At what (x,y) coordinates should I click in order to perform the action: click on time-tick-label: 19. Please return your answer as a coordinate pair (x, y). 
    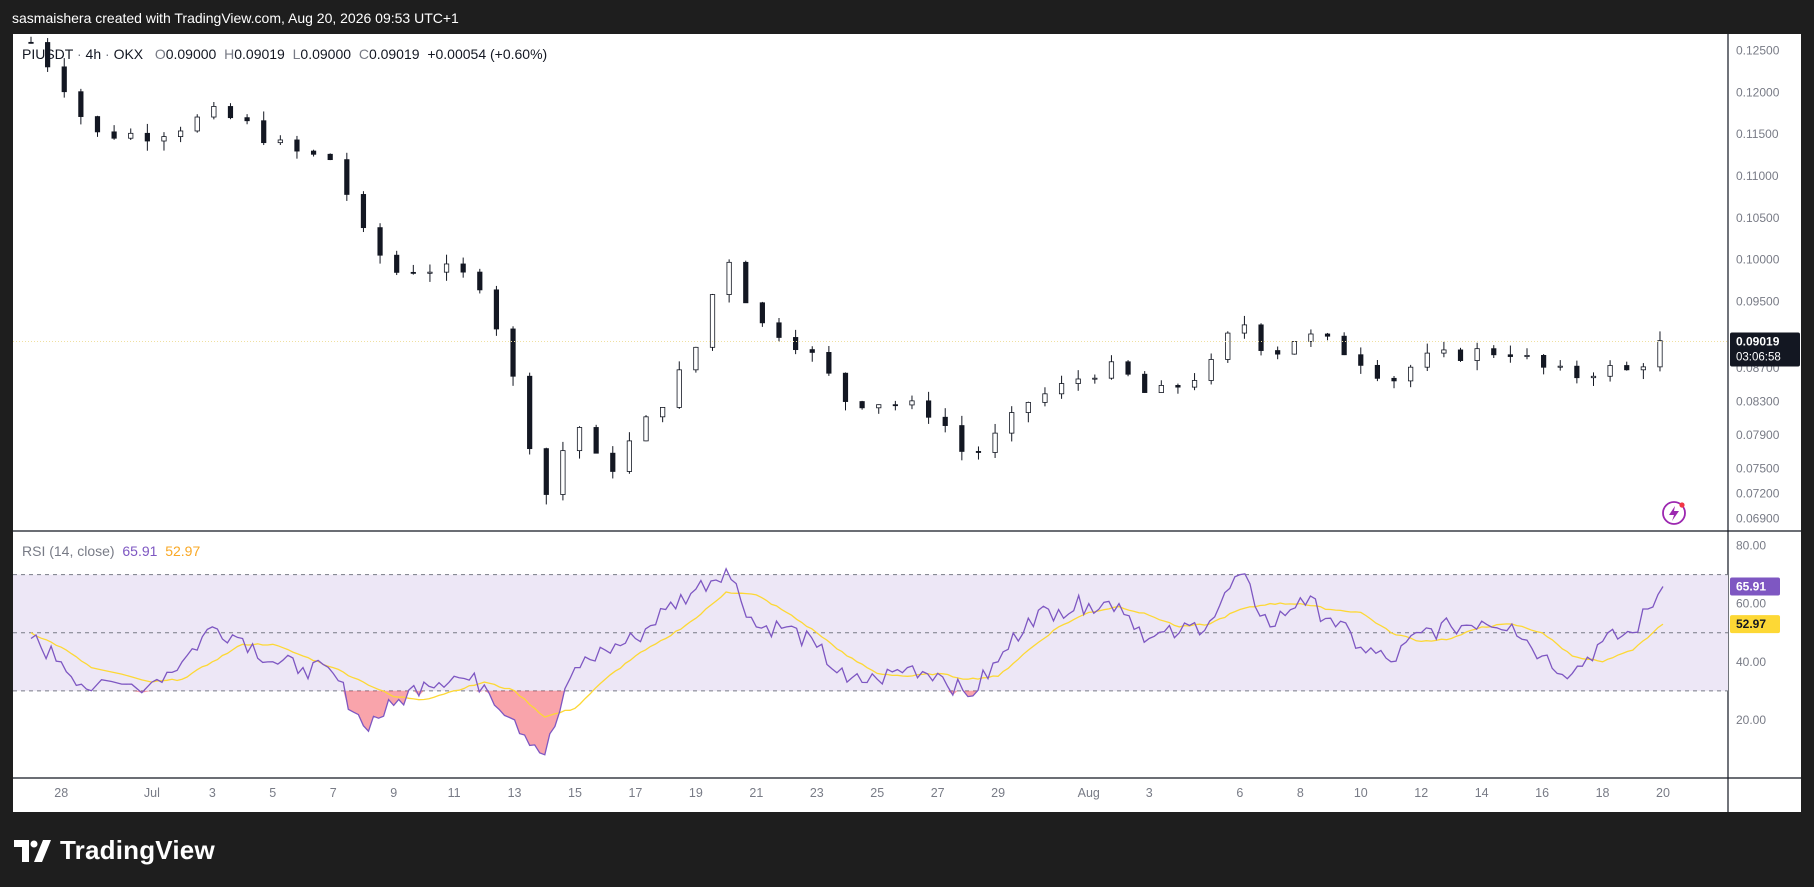
    Looking at the image, I should click on (696, 793).